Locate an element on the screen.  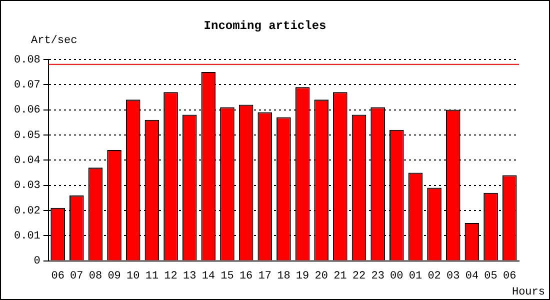
y-tick-label: 0.08 is located at coordinates (27, 60).